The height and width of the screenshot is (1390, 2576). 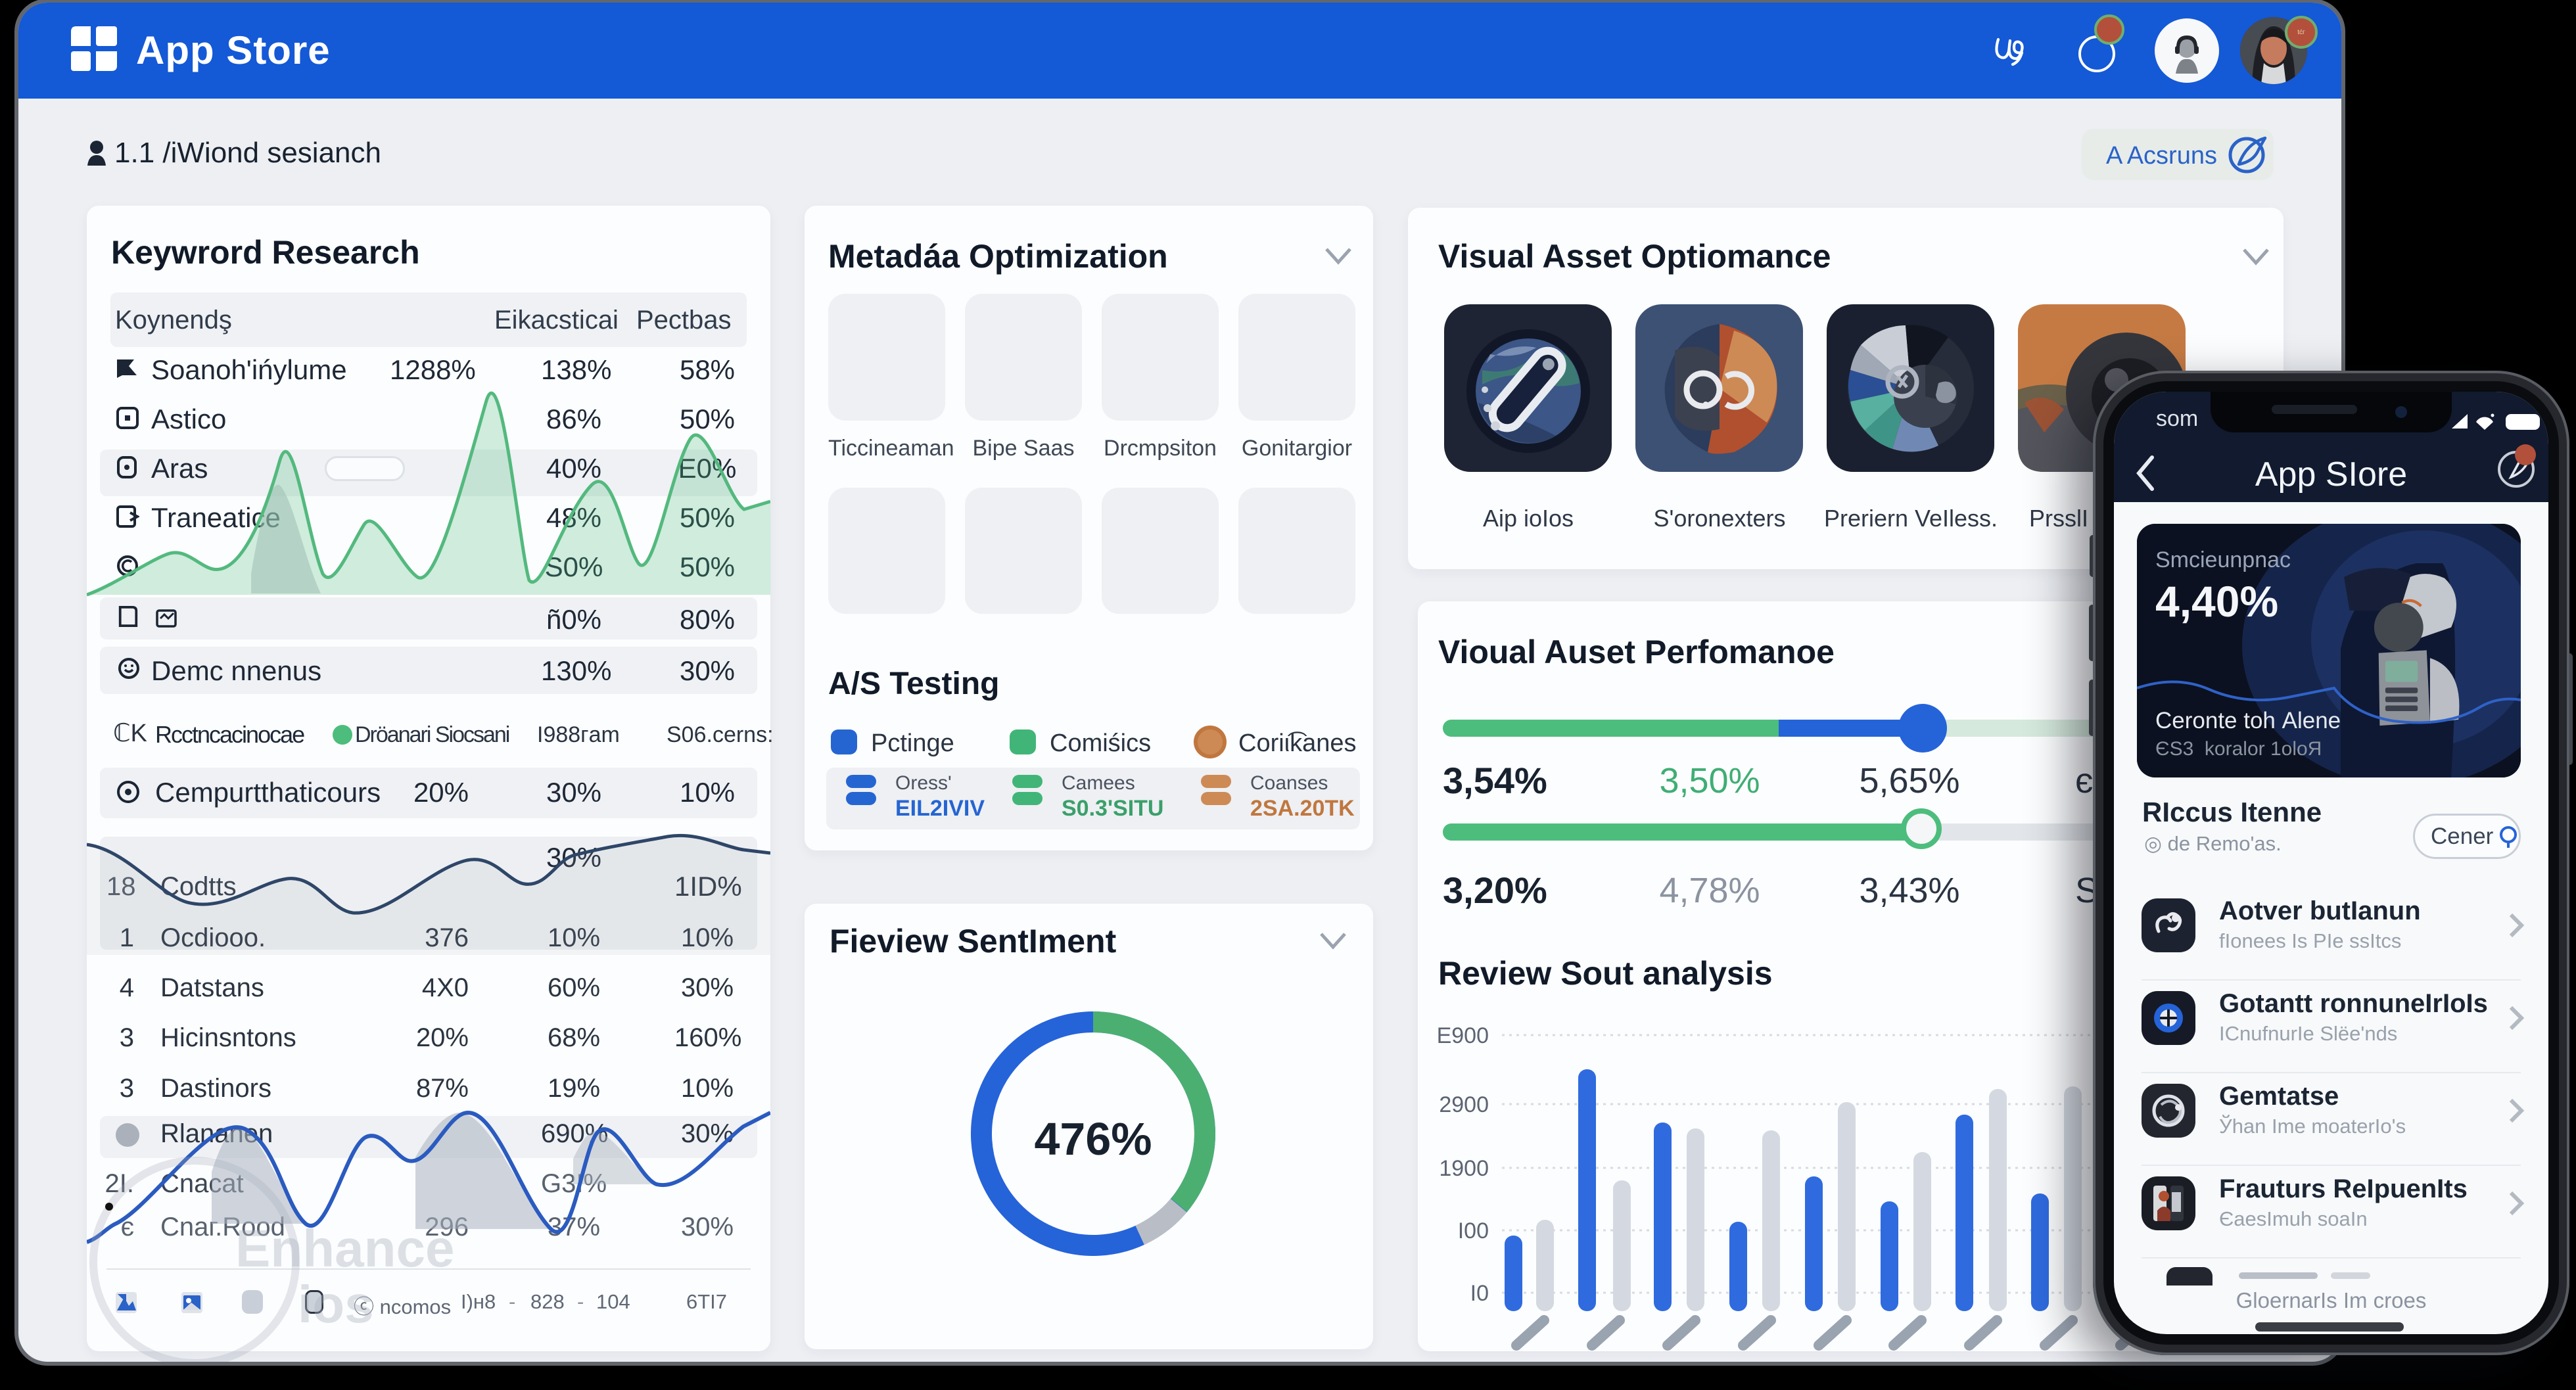 I want to click on svg-text: І00, so click(x=1473, y=1230).